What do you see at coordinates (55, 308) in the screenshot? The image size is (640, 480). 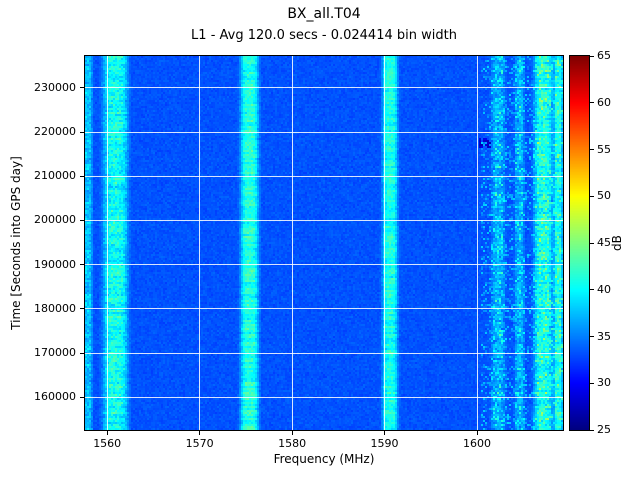 I see `y-tick-label: 180000` at bounding box center [55, 308].